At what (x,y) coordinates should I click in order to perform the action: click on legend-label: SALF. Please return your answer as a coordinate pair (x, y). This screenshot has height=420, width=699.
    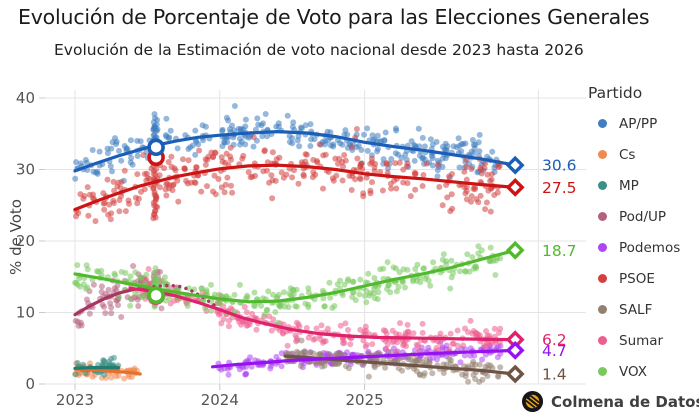
    Looking at the image, I should click on (636, 309).